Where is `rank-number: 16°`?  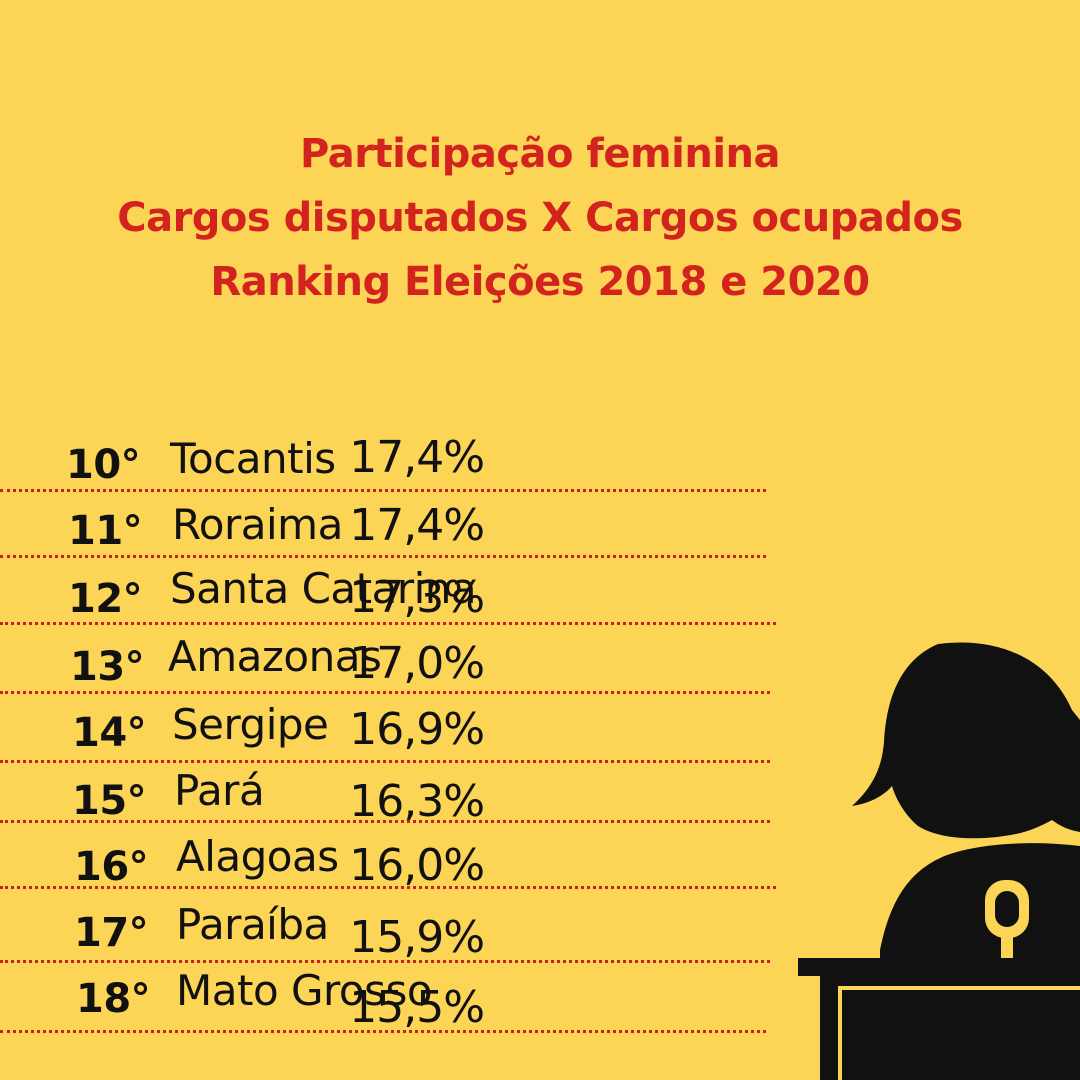 rank-number: 16° is located at coordinates (111, 867).